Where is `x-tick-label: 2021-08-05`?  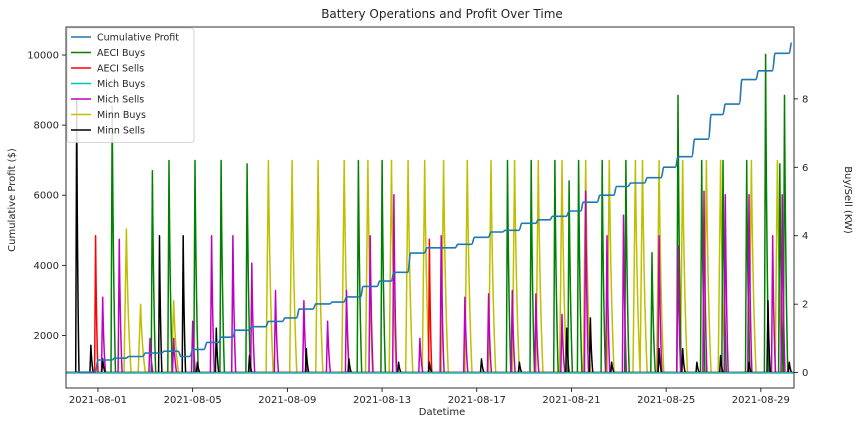
x-tick-label: 2021-08-05 is located at coordinates (193, 400).